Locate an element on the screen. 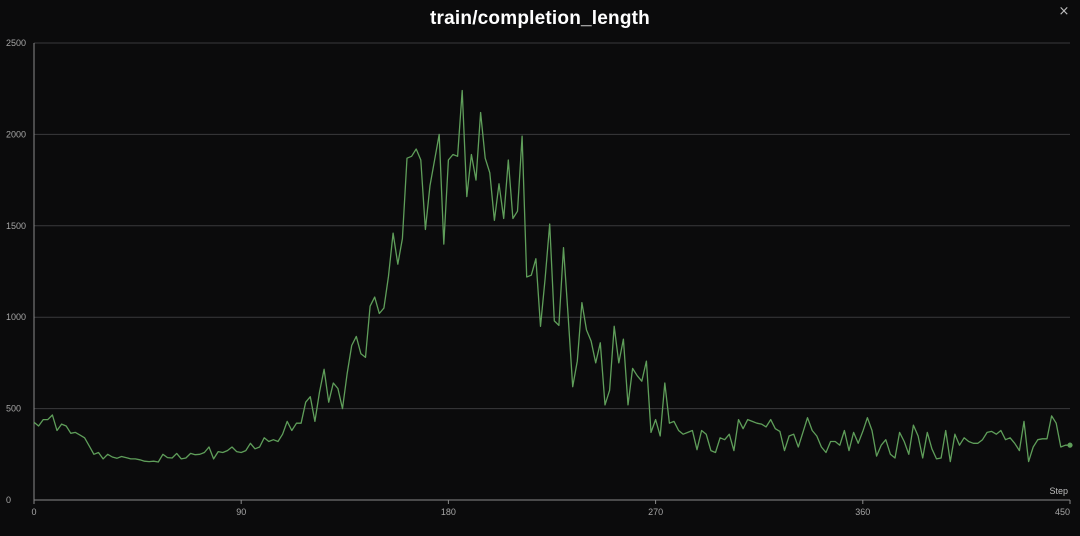  y-tick-label: 1000 is located at coordinates (16, 317).